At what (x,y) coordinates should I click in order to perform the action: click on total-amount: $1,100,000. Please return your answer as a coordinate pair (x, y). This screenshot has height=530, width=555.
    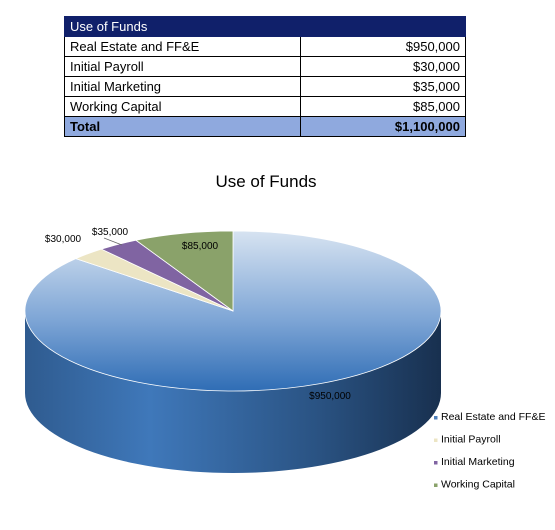
    Looking at the image, I should click on (383, 126).